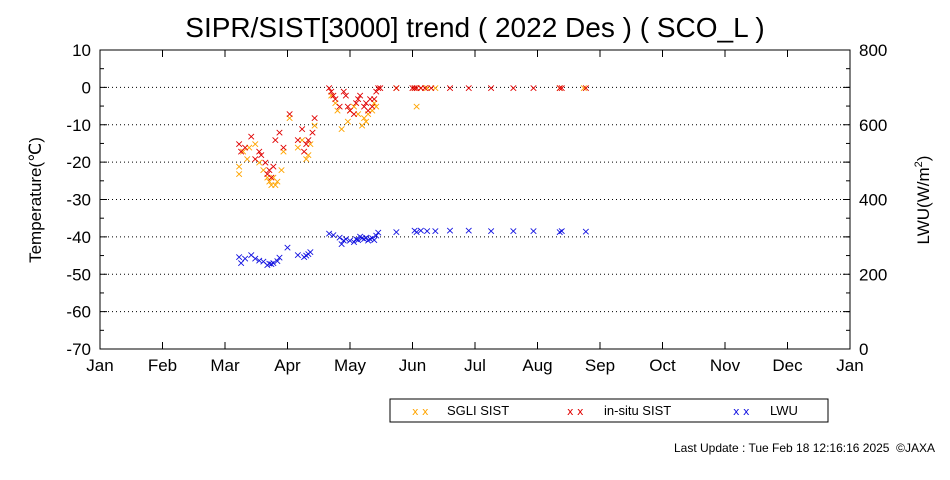  Describe the element at coordinates (78, 349) in the screenshot. I see `y-tick-label: -70` at that location.